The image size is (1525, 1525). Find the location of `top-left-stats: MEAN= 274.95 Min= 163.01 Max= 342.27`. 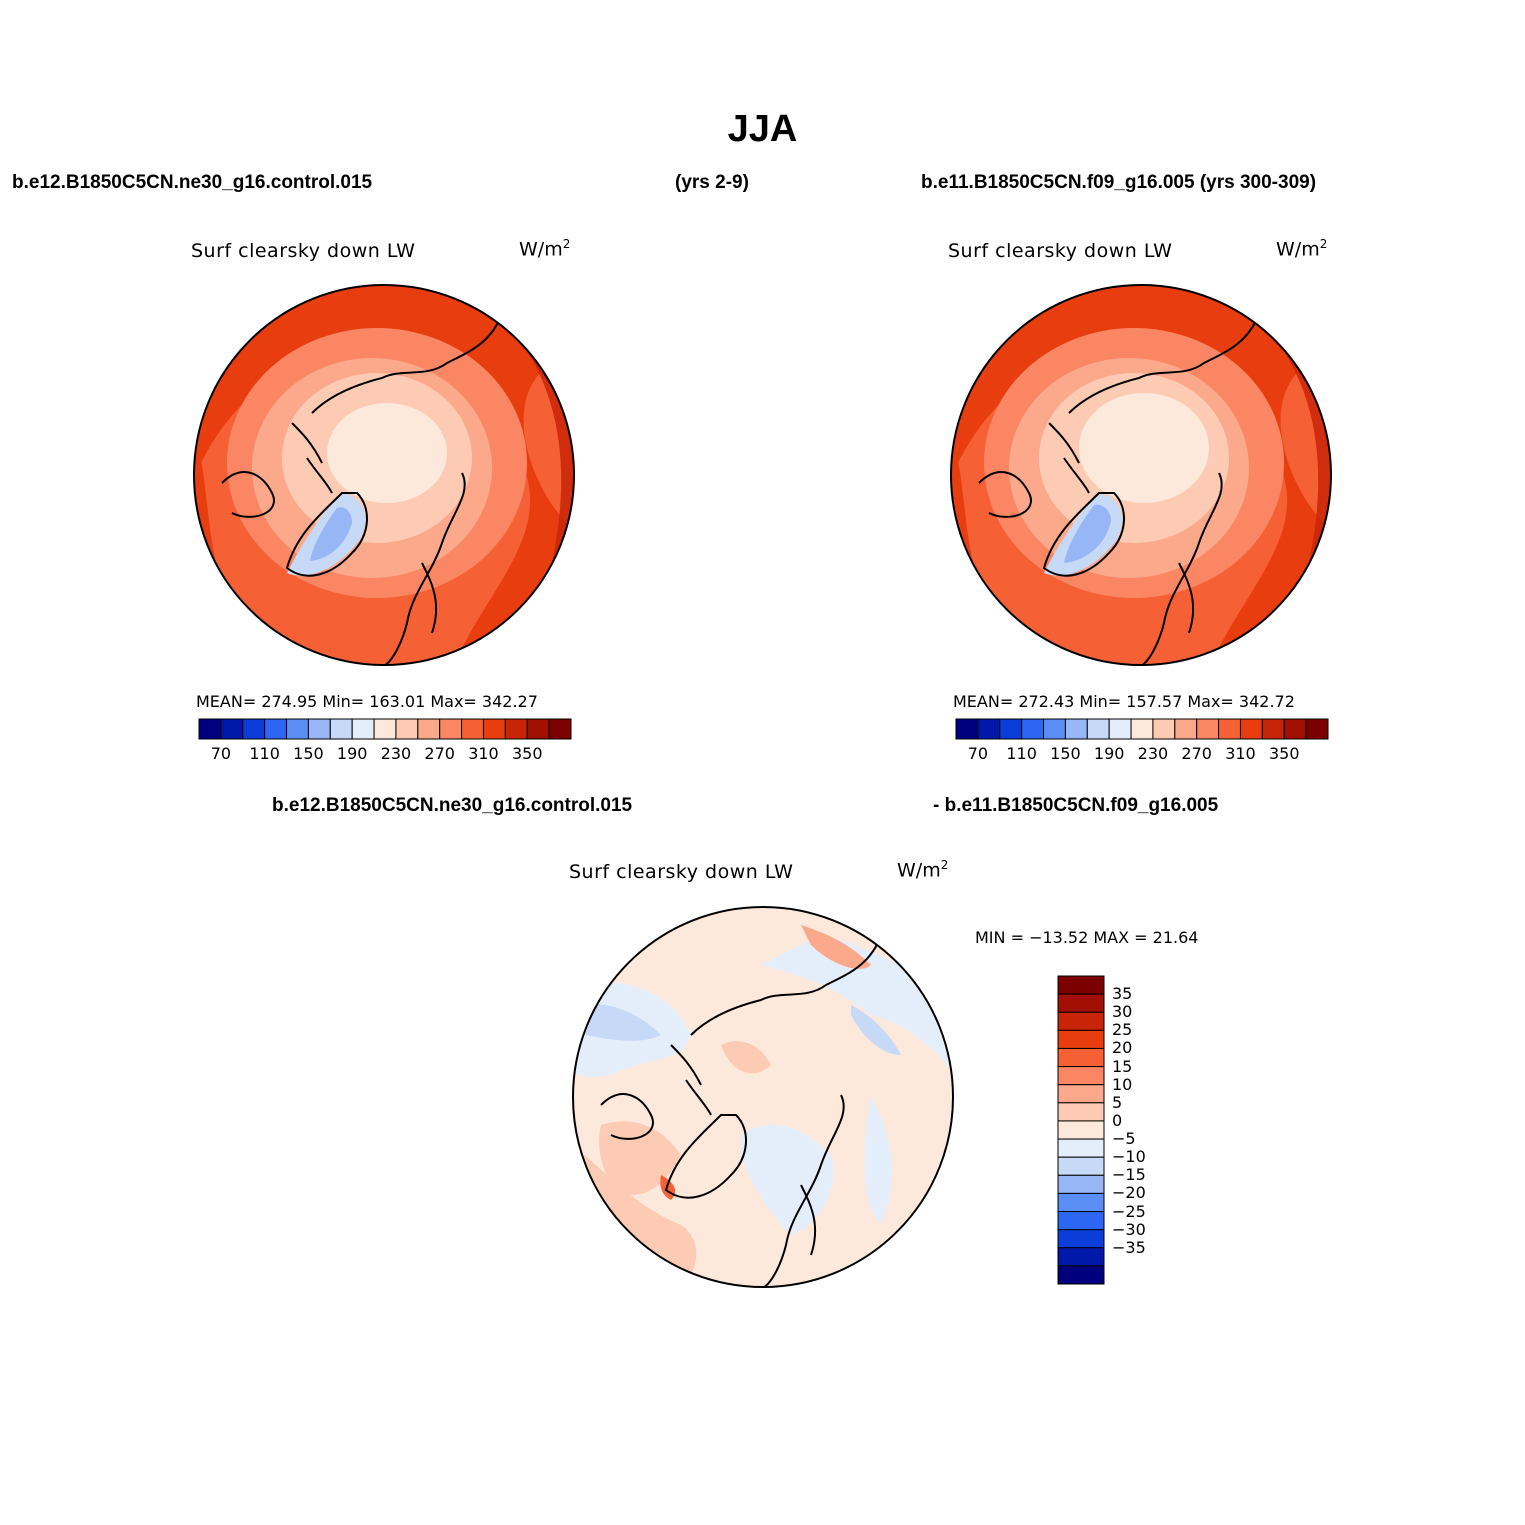

top-left-stats: MEAN= 274.95 Min= 163.01 Max= 342.27 is located at coordinates (367, 701).